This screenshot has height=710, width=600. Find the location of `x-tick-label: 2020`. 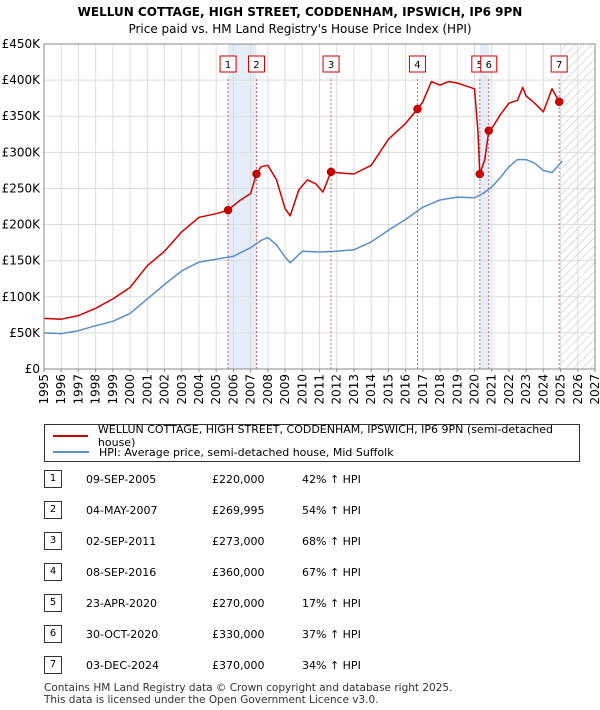

x-tick-label: 2020 is located at coordinates (474, 389).